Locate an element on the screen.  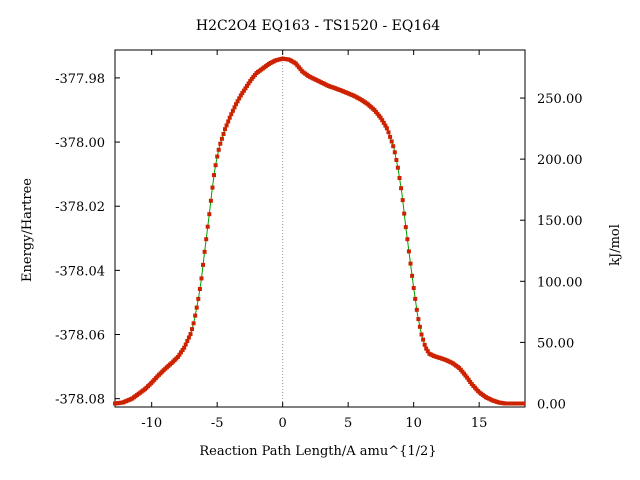
y-tick-label: -378.00 is located at coordinates (80, 143).